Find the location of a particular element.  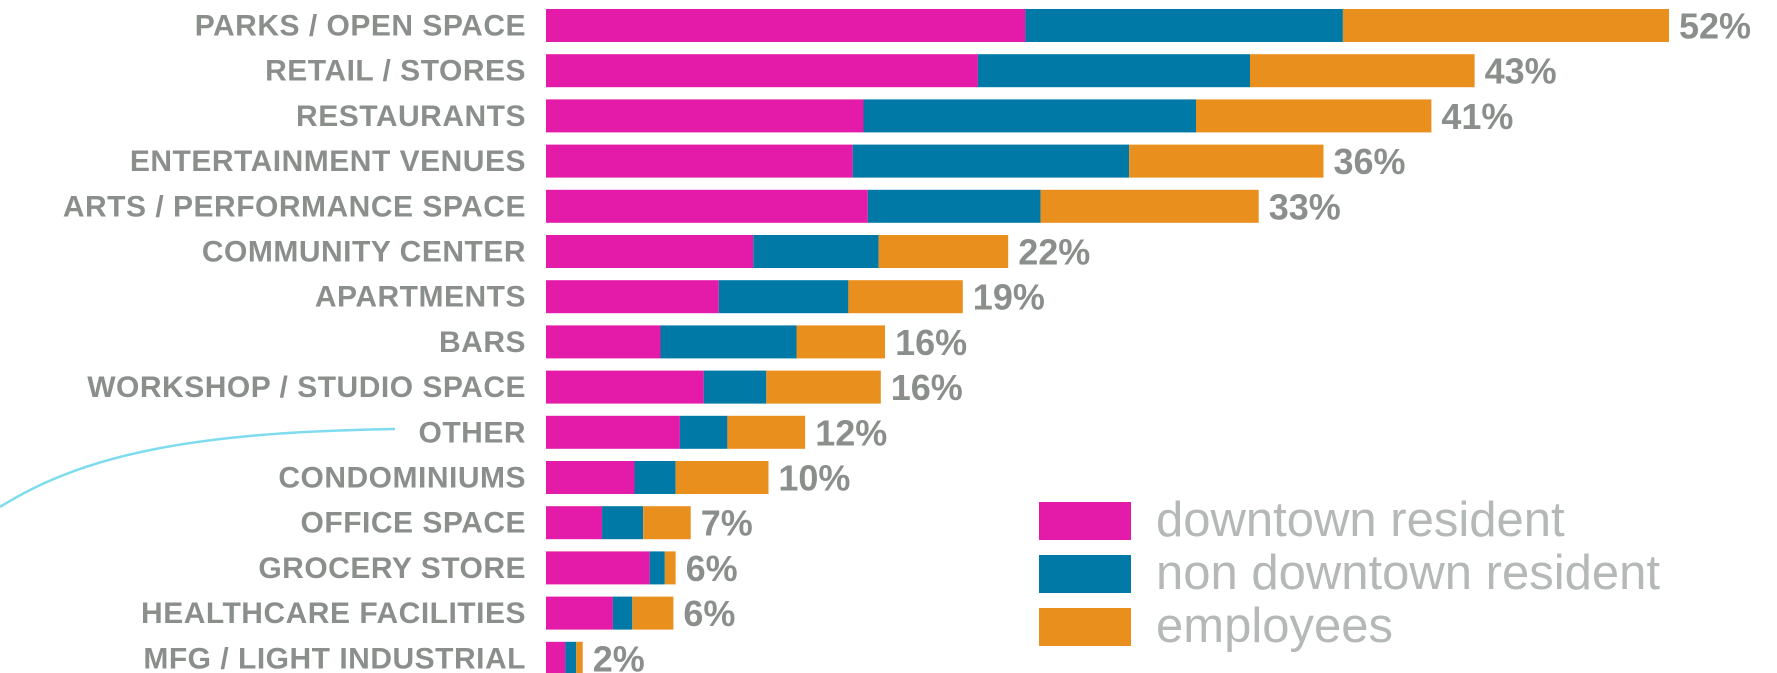

category-label-healthcare-facilities: HEALTHCARE FACILITIES is located at coordinates (333, 613).